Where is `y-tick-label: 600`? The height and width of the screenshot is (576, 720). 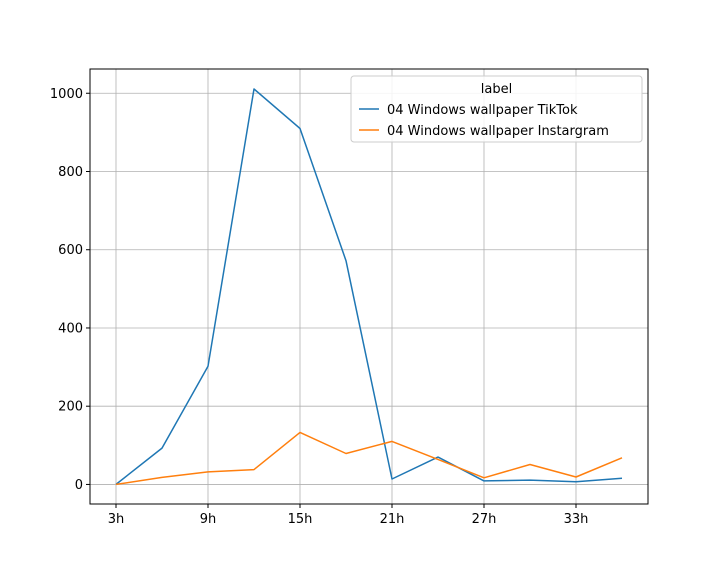 y-tick-label: 600 is located at coordinates (70, 250).